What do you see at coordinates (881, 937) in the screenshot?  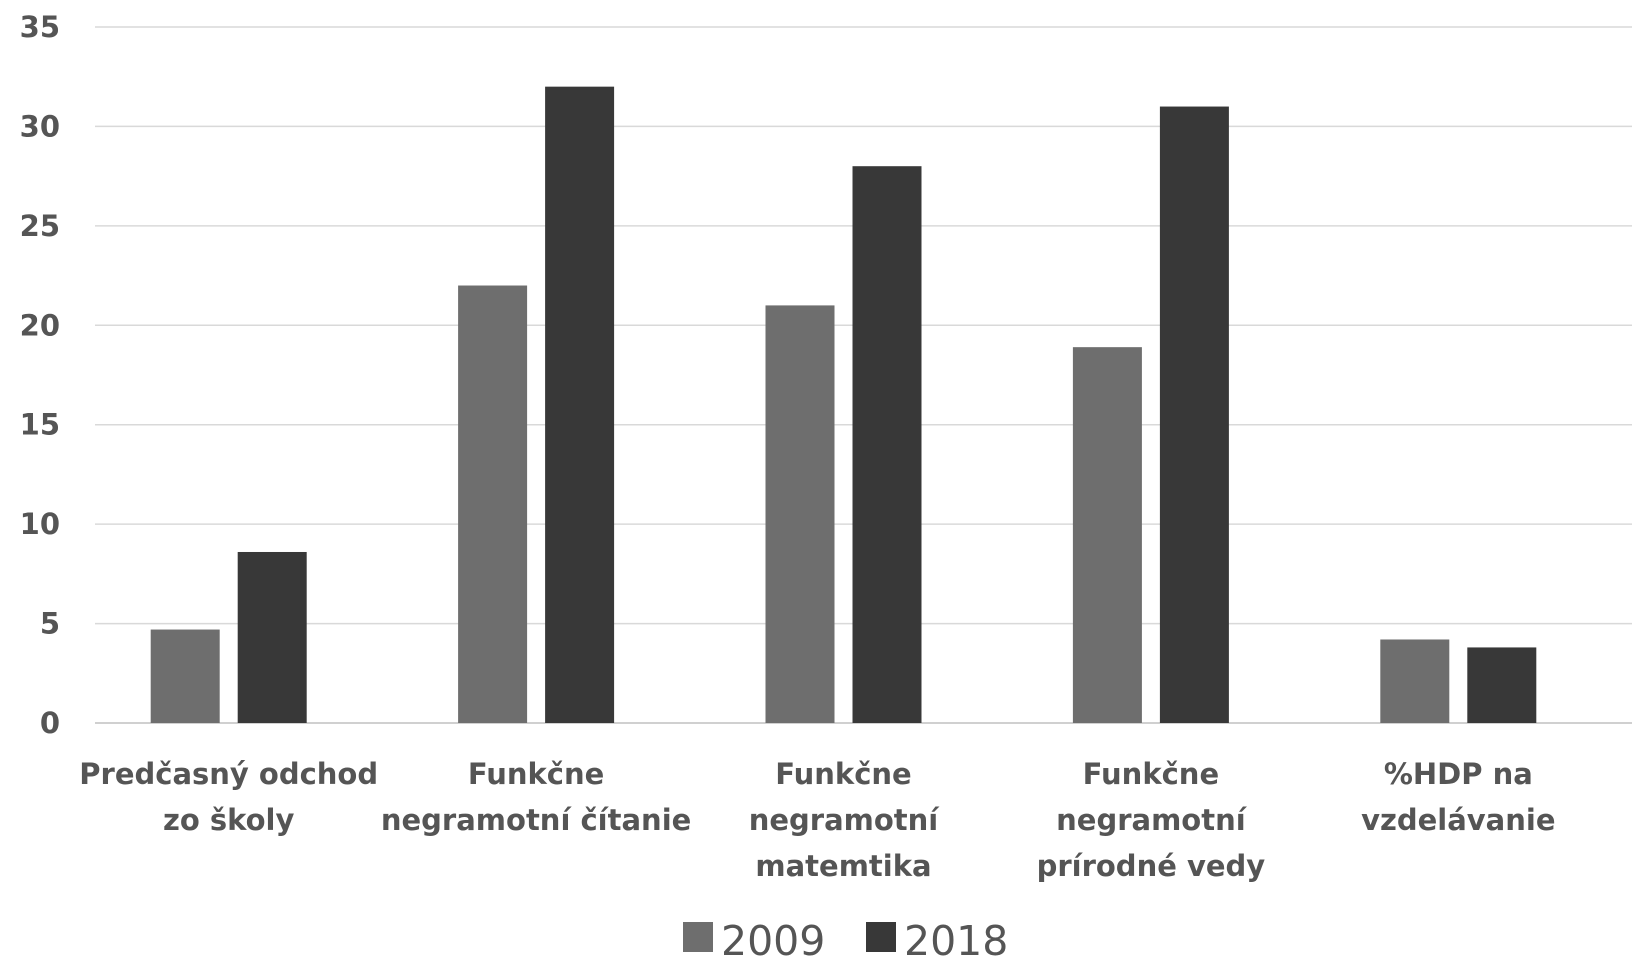 I see `legend-swatch-2018` at bounding box center [881, 937].